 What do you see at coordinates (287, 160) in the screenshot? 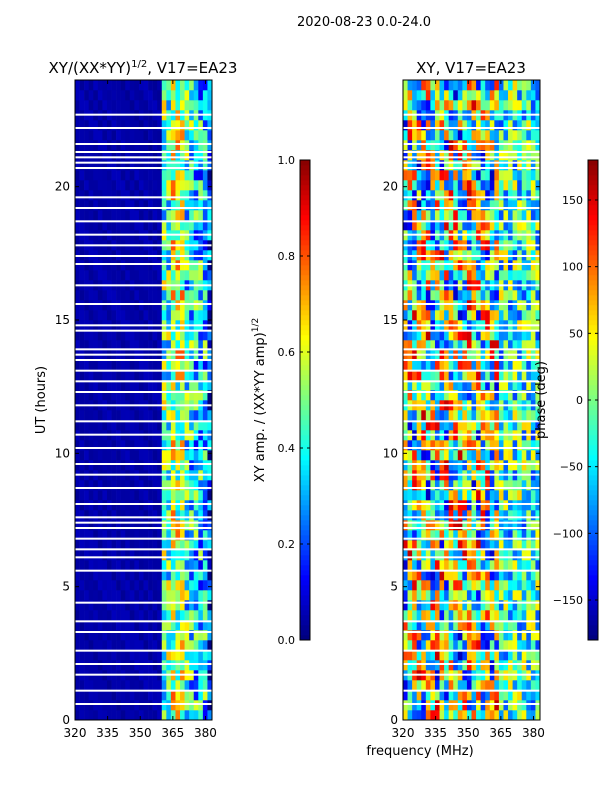
I see `colorbar-tick-label: 1.0` at bounding box center [287, 160].